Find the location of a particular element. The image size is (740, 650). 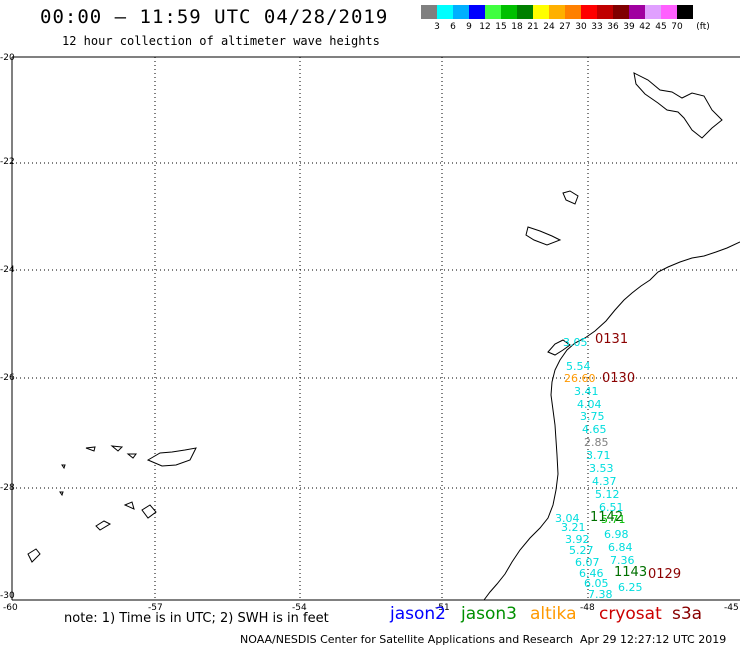

lat-label: -22 is located at coordinates (7, 162).